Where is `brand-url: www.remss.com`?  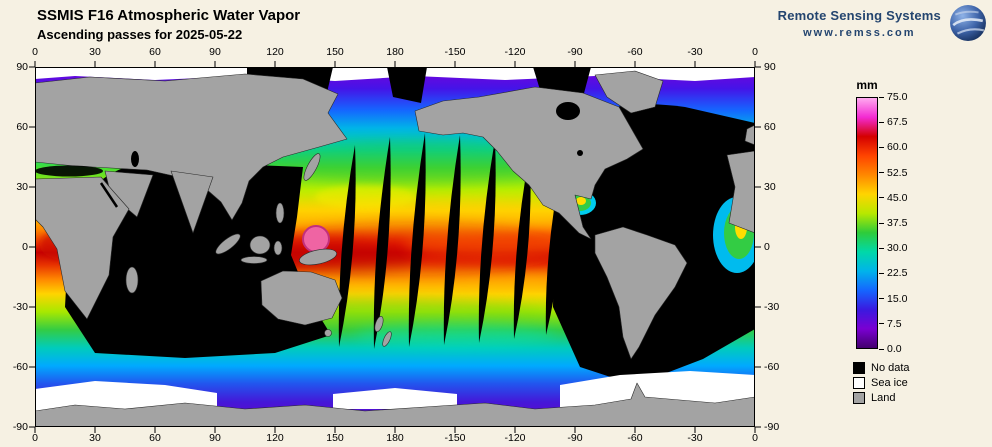 brand-url: www.remss.com is located at coordinates (859, 32).